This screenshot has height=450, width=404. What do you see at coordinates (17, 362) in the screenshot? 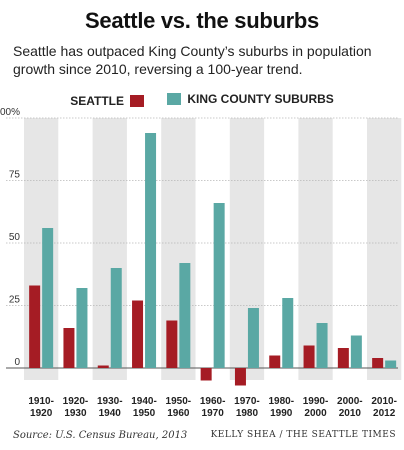
I see `y-tick-label: 0` at bounding box center [17, 362].